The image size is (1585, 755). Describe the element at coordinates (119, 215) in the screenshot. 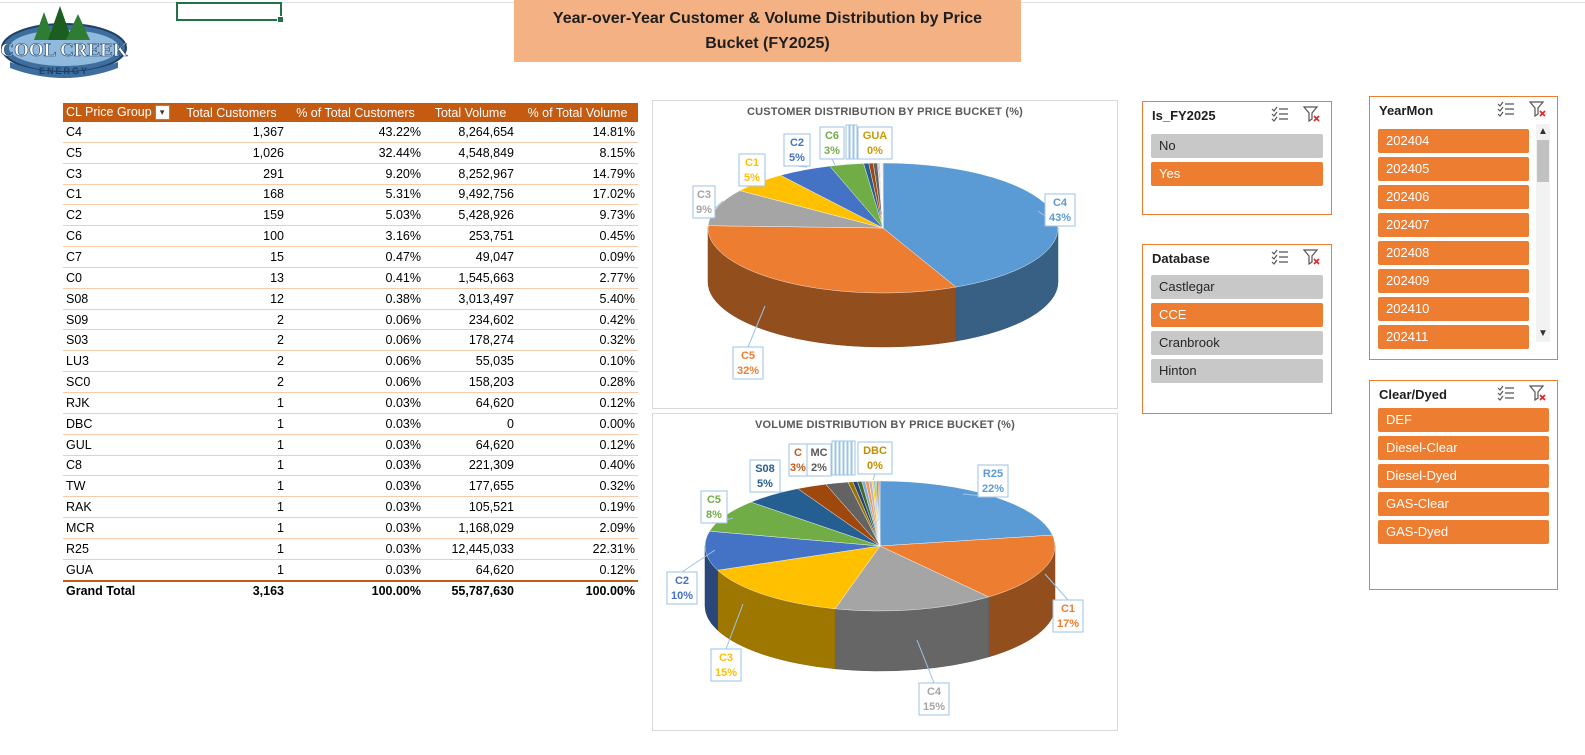

I see `cell-price-group: C2` at that location.